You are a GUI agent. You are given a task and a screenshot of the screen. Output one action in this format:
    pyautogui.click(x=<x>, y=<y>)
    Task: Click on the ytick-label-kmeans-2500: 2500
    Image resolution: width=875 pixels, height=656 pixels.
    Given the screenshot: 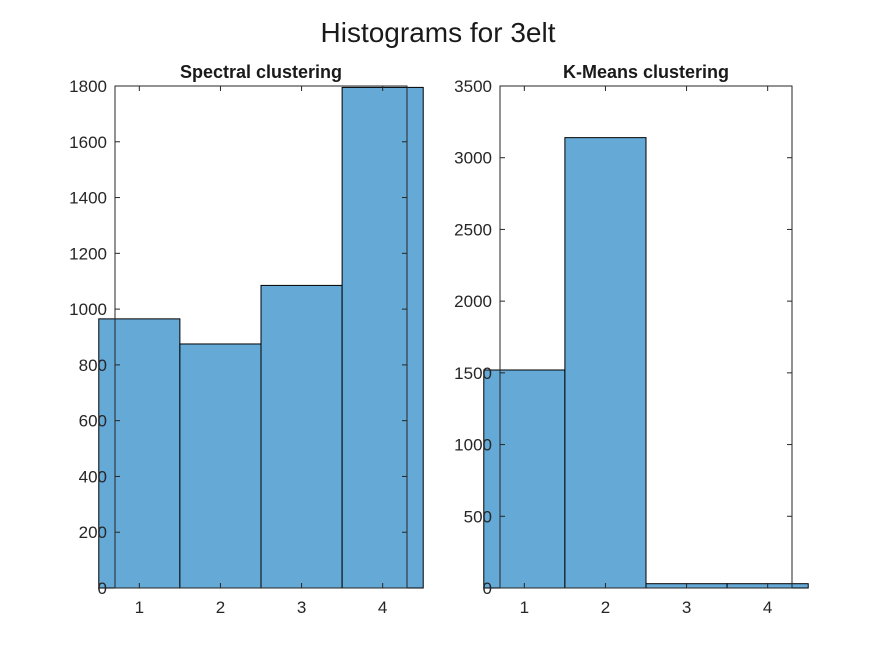 What is the action you would take?
    pyautogui.click(x=473, y=229)
    